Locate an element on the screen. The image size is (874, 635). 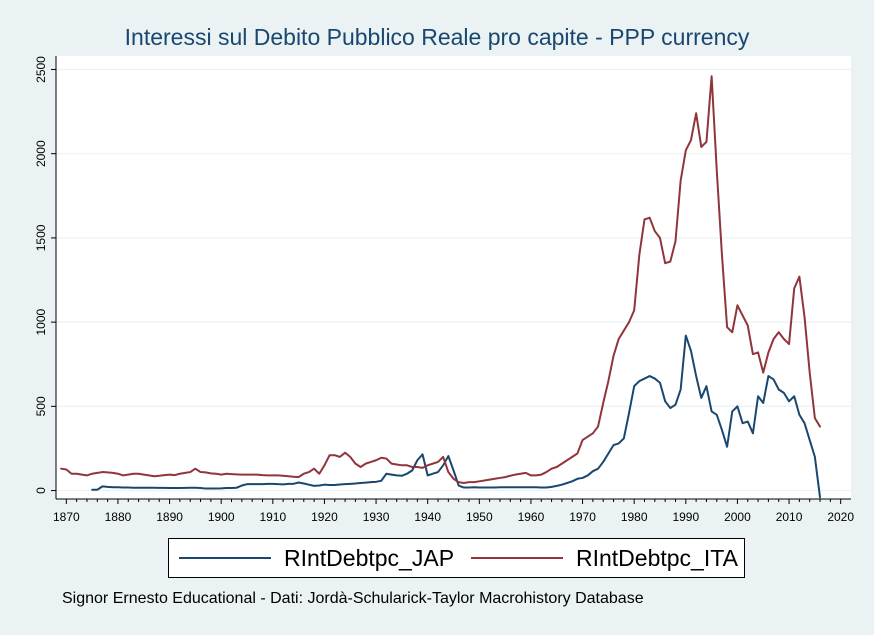
x-tick-label: 1940 is located at coordinates (427, 517).